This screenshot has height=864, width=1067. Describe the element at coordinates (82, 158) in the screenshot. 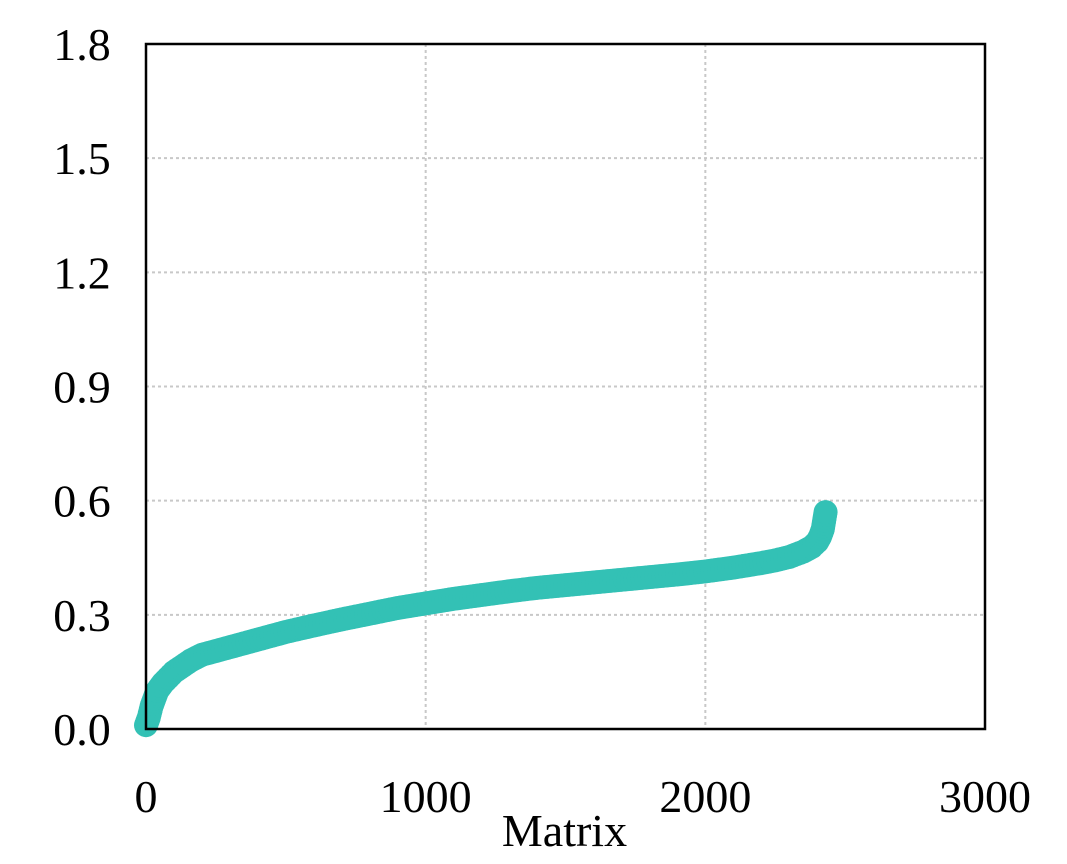

I see `y-tick-label: 1.5` at that location.